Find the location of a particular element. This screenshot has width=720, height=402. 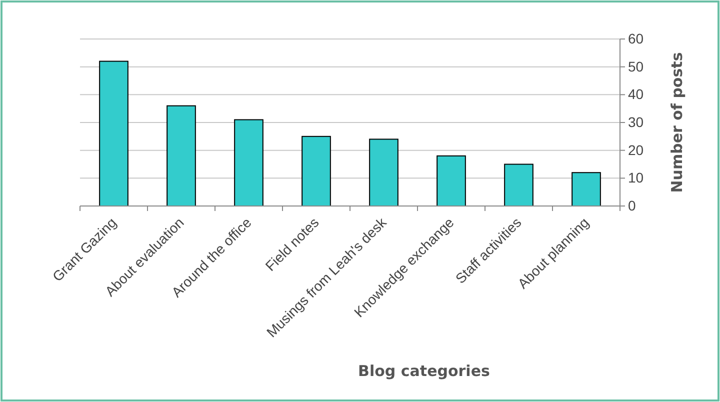

x-axis-title: Blog categories is located at coordinates (424, 371).